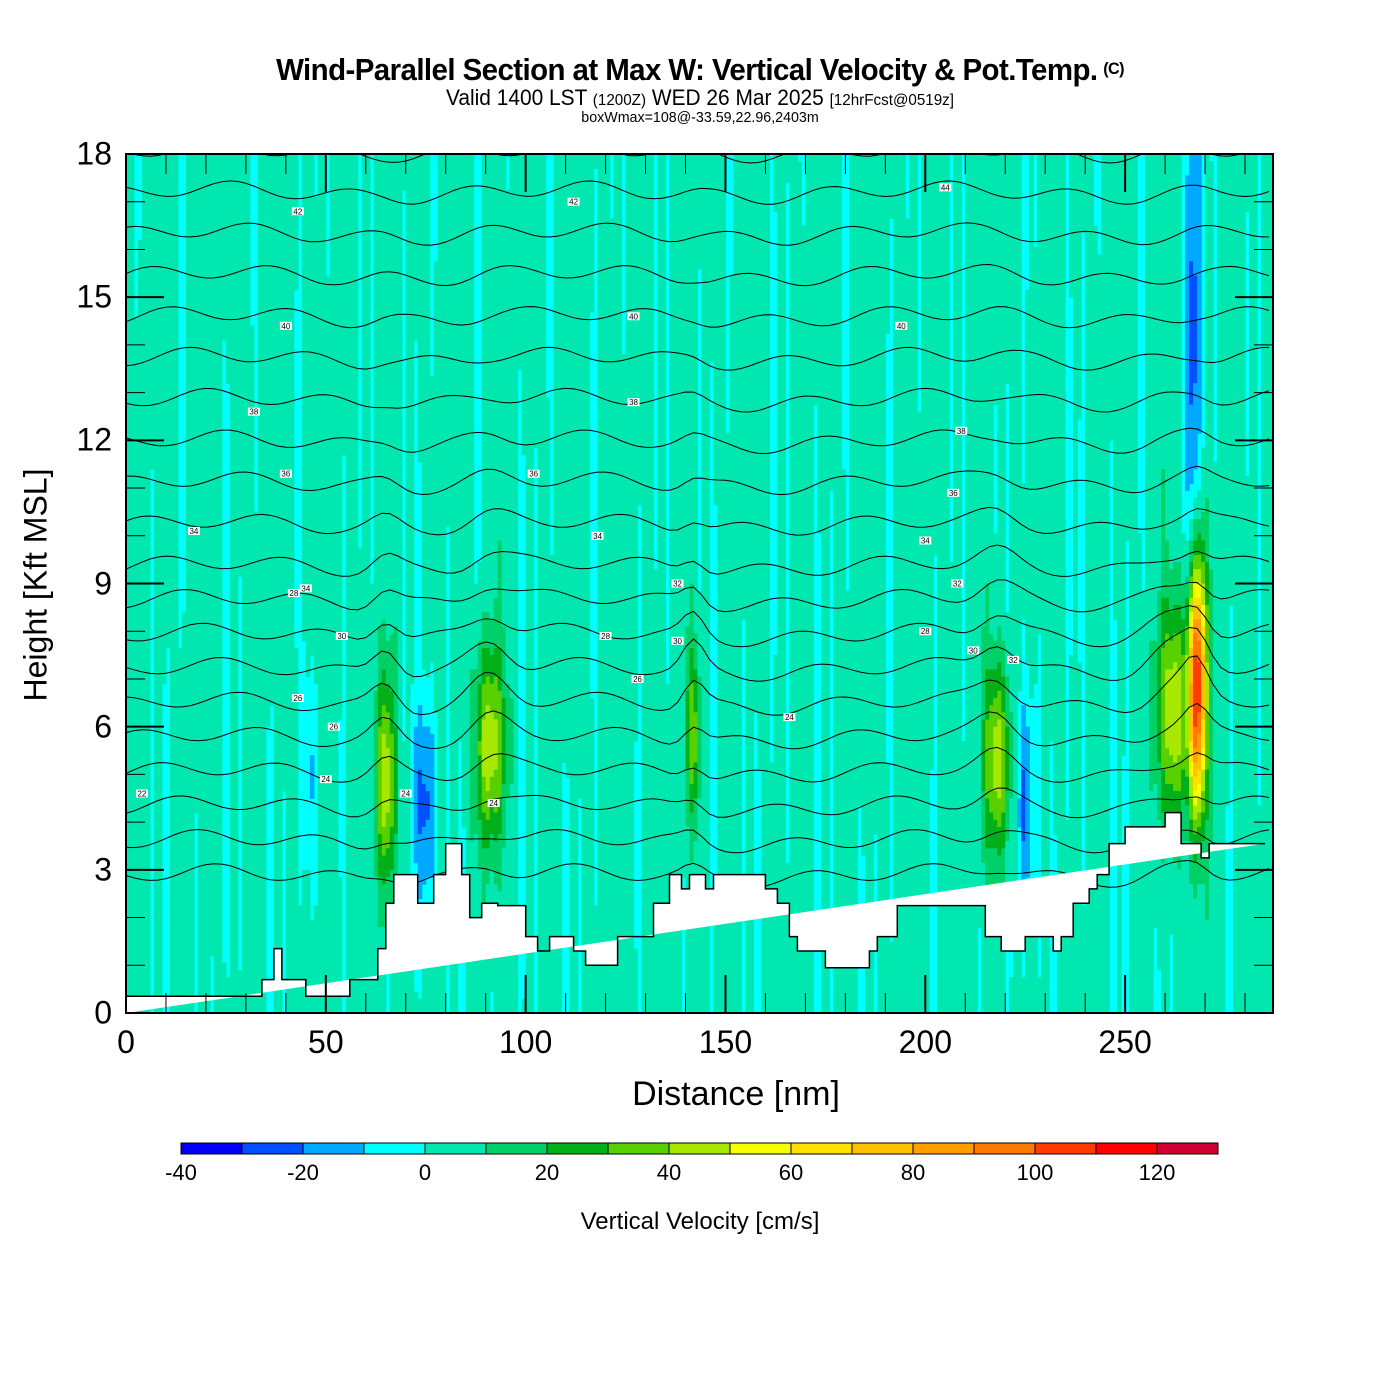  What do you see at coordinates (94, 153) in the screenshot?
I see `y-tick-label: 18` at bounding box center [94, 153].